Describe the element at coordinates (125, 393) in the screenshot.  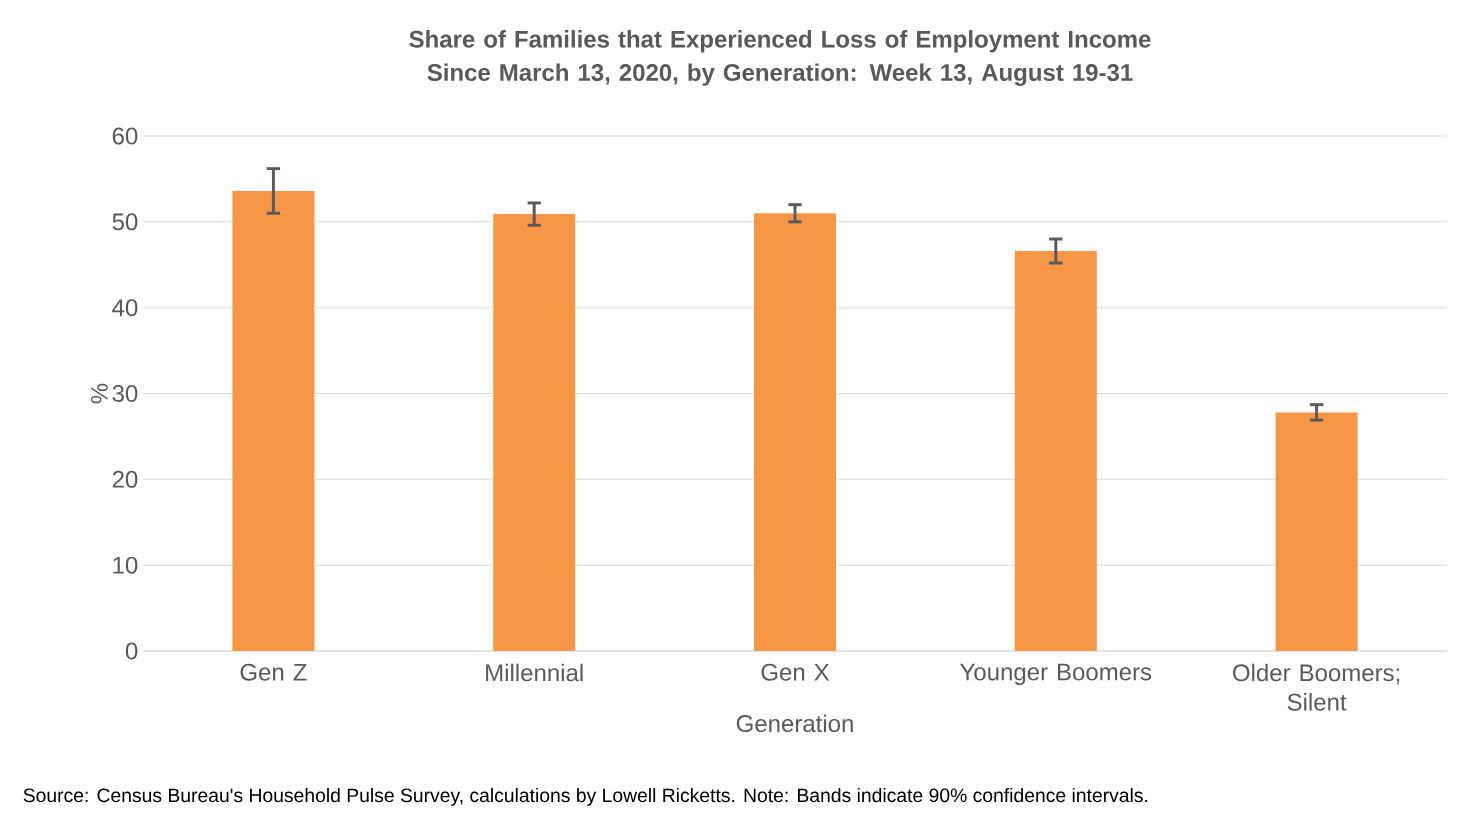
I see `y-tick-label: 30` at that location.